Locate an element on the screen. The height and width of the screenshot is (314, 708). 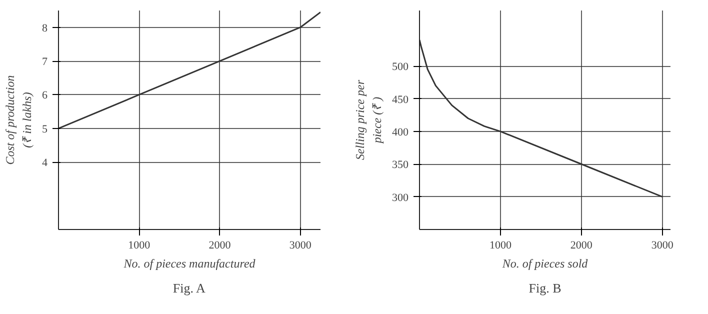
y-tick-label: 8 is located at coordinates (45, 28).